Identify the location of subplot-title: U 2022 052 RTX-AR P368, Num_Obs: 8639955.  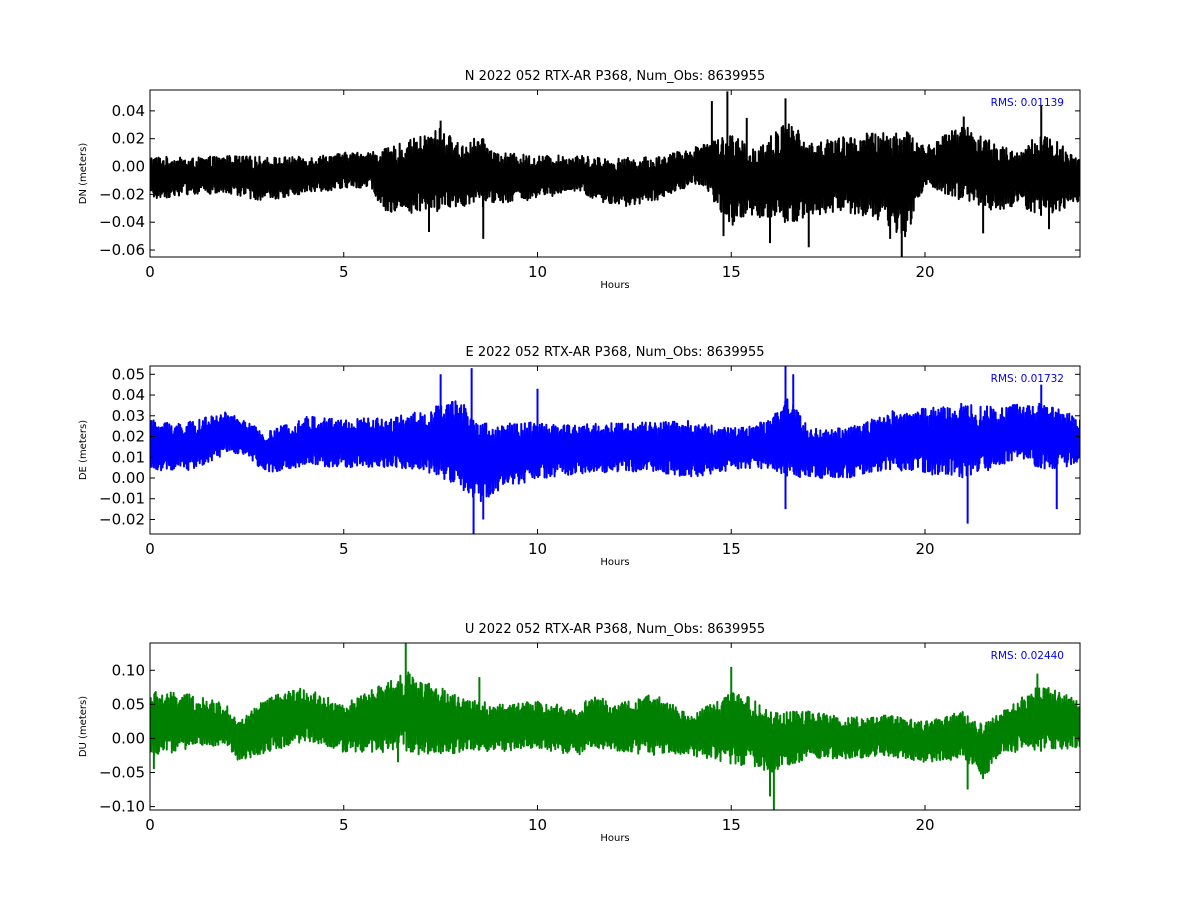
(615, 629).